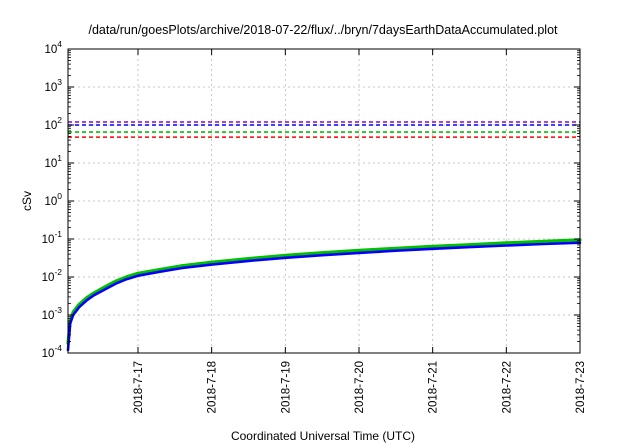  Describe the element at coordinates (286, 387) in the screenshot. I see `x-tick-label: 2018-7-19` at that location.